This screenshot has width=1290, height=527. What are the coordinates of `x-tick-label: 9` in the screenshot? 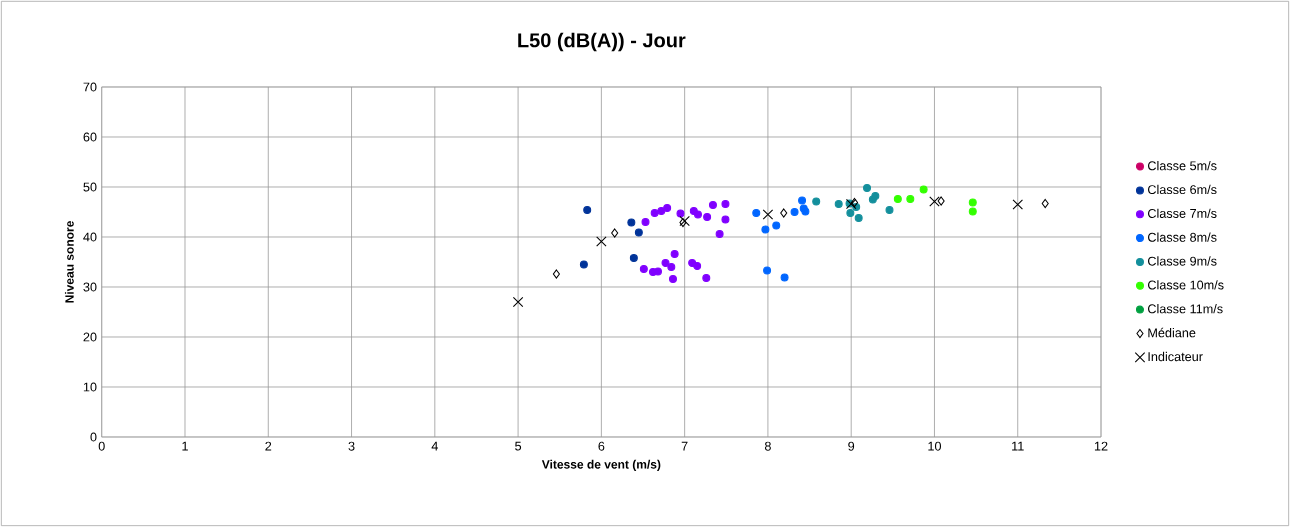 It's located at (851, 446).